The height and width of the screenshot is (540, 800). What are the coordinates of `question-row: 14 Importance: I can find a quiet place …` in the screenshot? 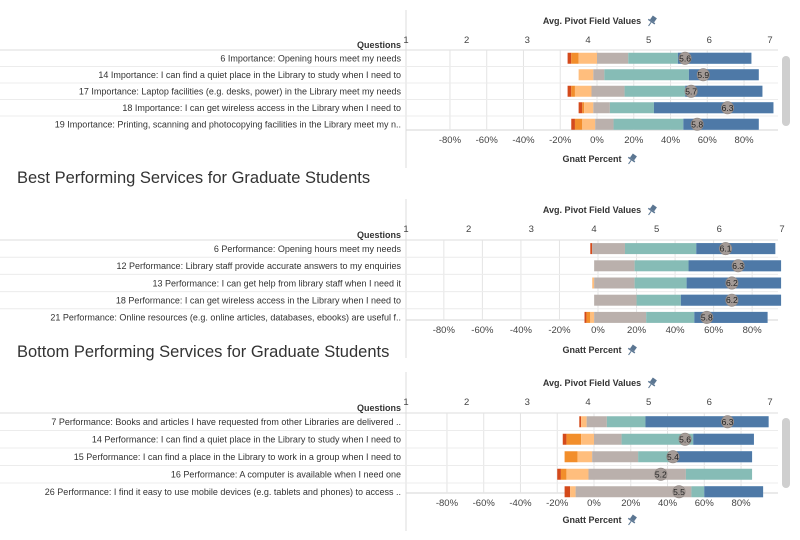 It's located at (389, 74).